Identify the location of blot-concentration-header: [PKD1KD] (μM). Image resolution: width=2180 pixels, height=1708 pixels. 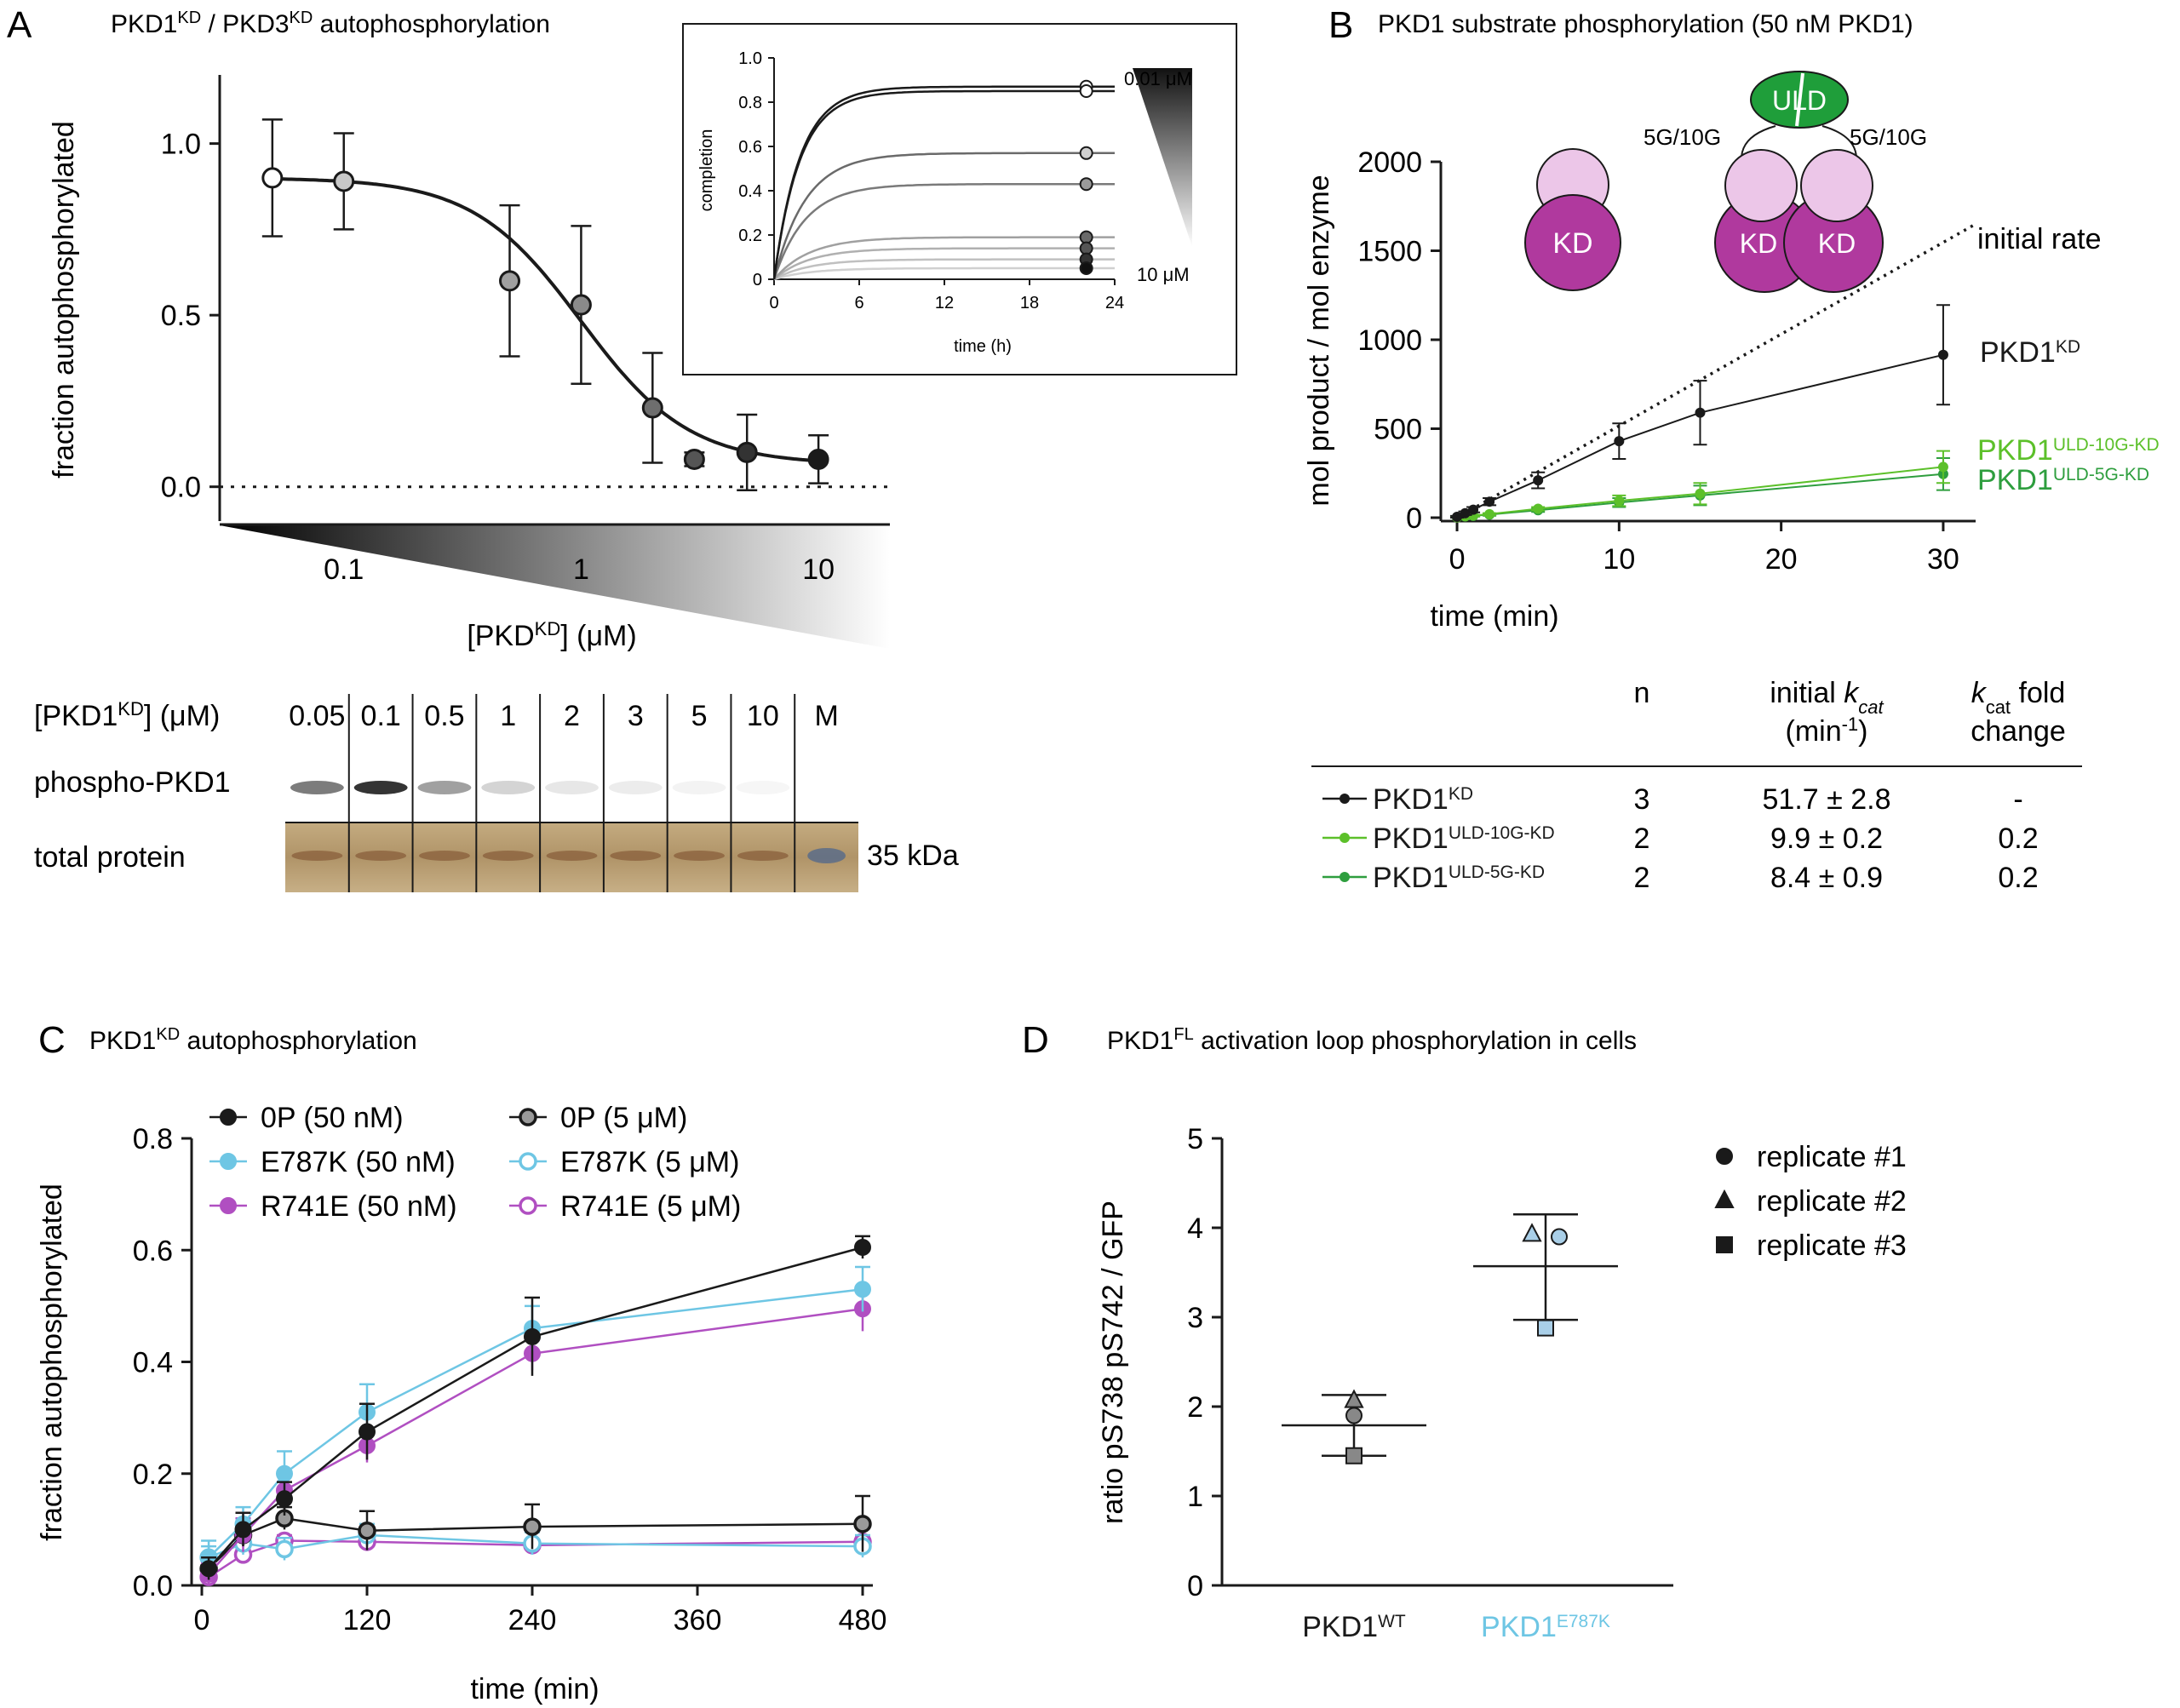
(127, 716).